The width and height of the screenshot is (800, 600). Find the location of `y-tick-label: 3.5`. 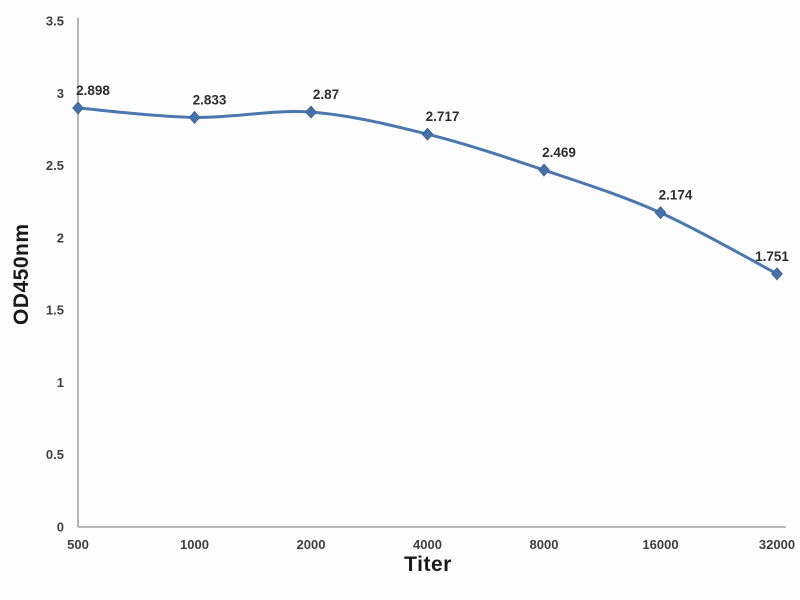

y-tick-label: 3.5 is located at coordinates (55, 21).